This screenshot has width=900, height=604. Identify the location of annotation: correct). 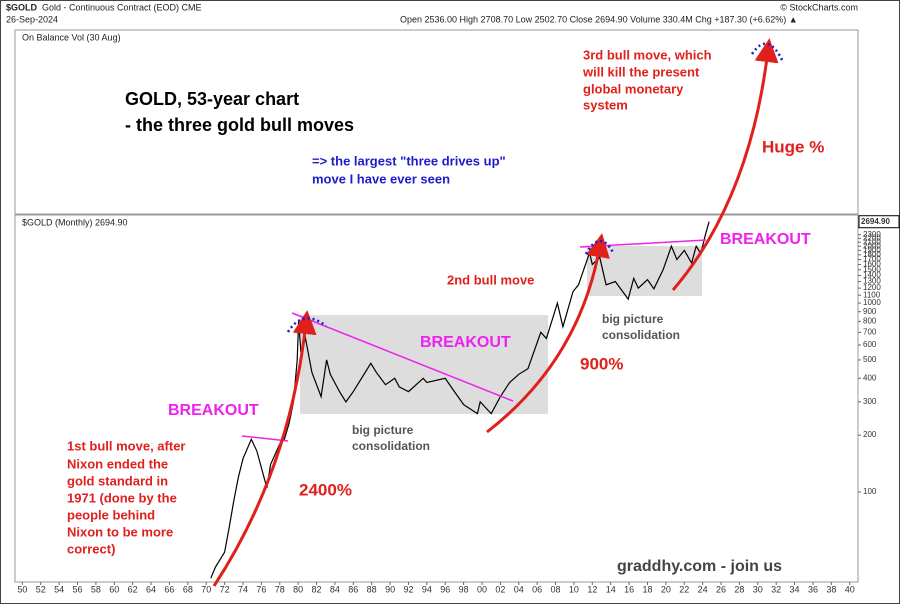
(91, 548).